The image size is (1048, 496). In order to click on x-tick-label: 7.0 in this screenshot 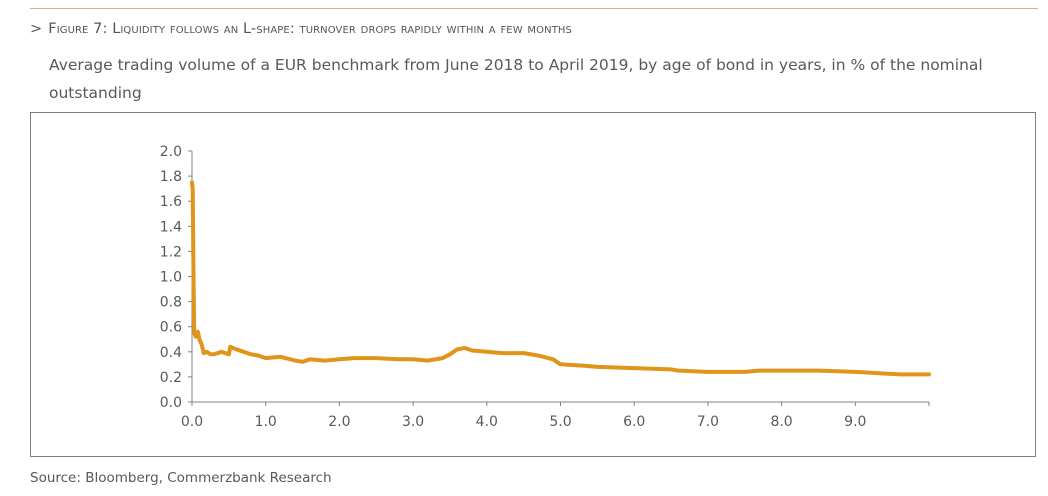, I will do `click(708, 422)`.